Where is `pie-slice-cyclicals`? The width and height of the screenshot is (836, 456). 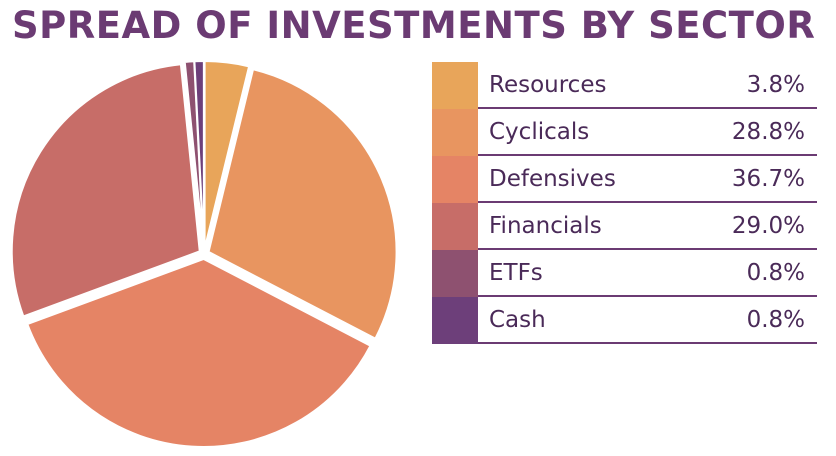 pie-slice-cyclicals is located at coordinates (302, 204).